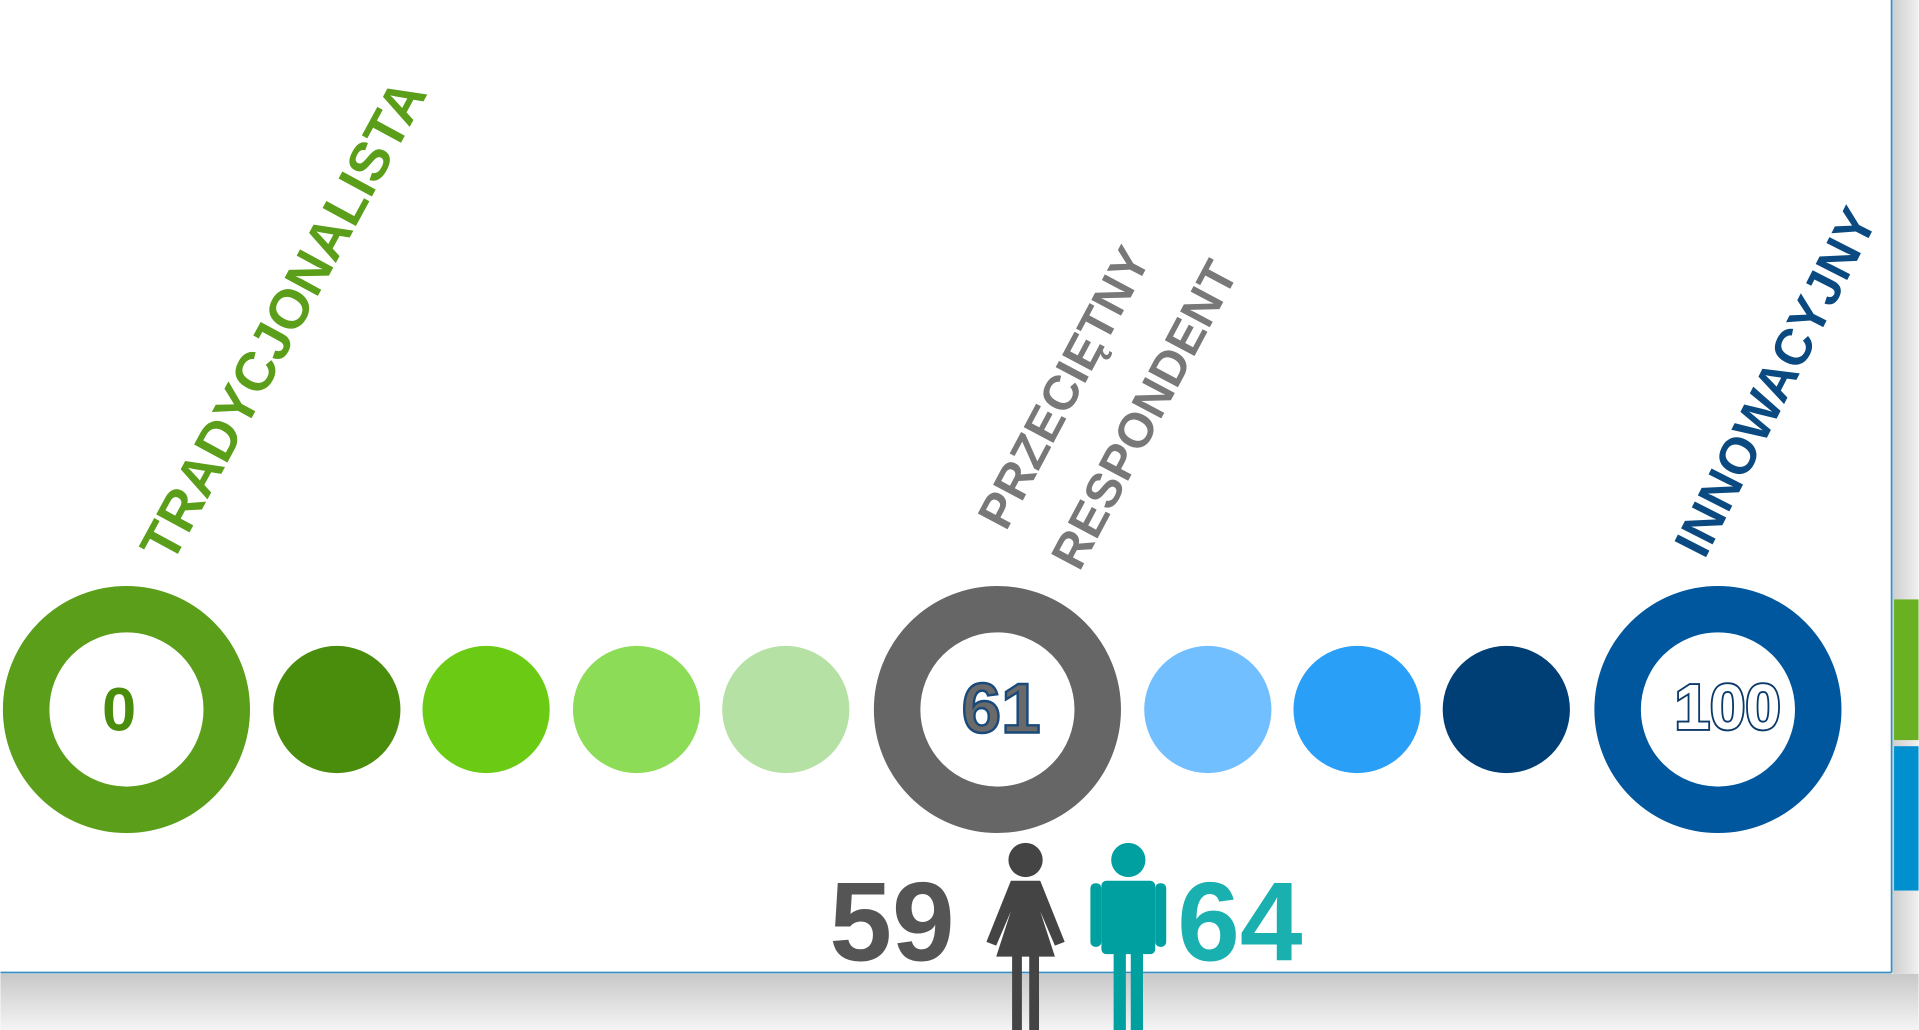 Image resolution: width=1919 pixels, height=1030 pixels. I want to click on scale-average: 61, so click(1001, 709).